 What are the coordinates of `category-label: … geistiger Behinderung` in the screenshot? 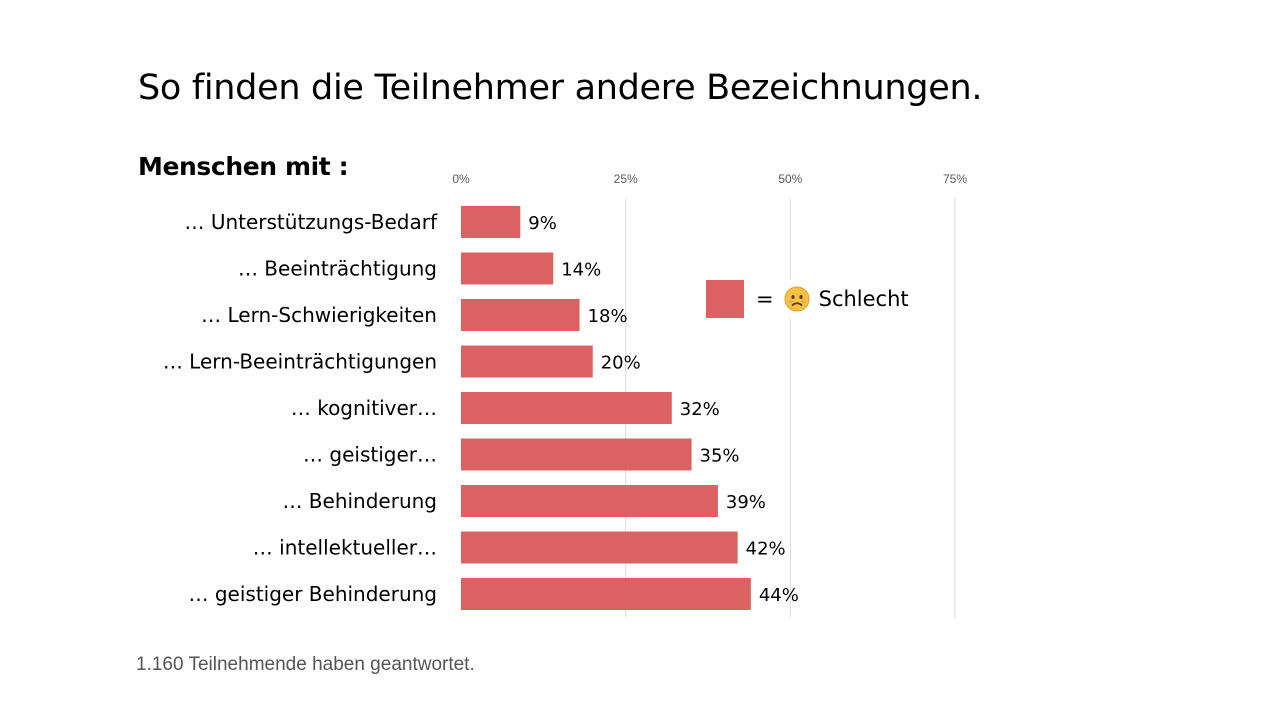 It's located at (312, 594).